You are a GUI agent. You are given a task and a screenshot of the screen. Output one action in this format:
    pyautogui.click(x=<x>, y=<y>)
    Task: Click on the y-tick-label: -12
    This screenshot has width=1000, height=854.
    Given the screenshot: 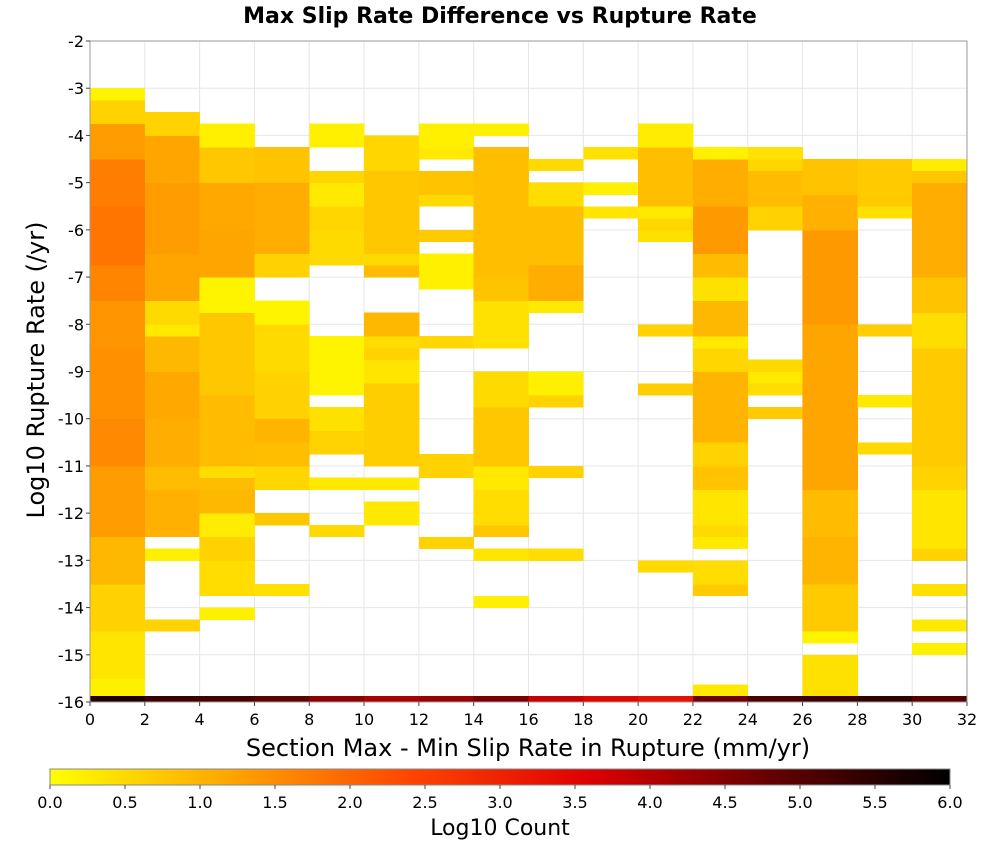 What is the action you would take?
    pyautogui.click(x=71, y=513)
    